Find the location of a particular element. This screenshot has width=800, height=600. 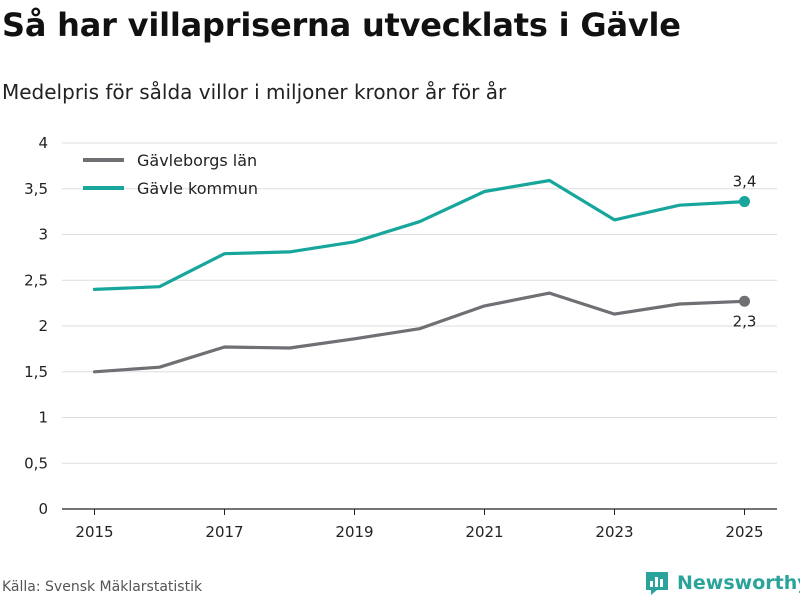

series-end-label-0: 2,3 is located at coordinates (745, 321).